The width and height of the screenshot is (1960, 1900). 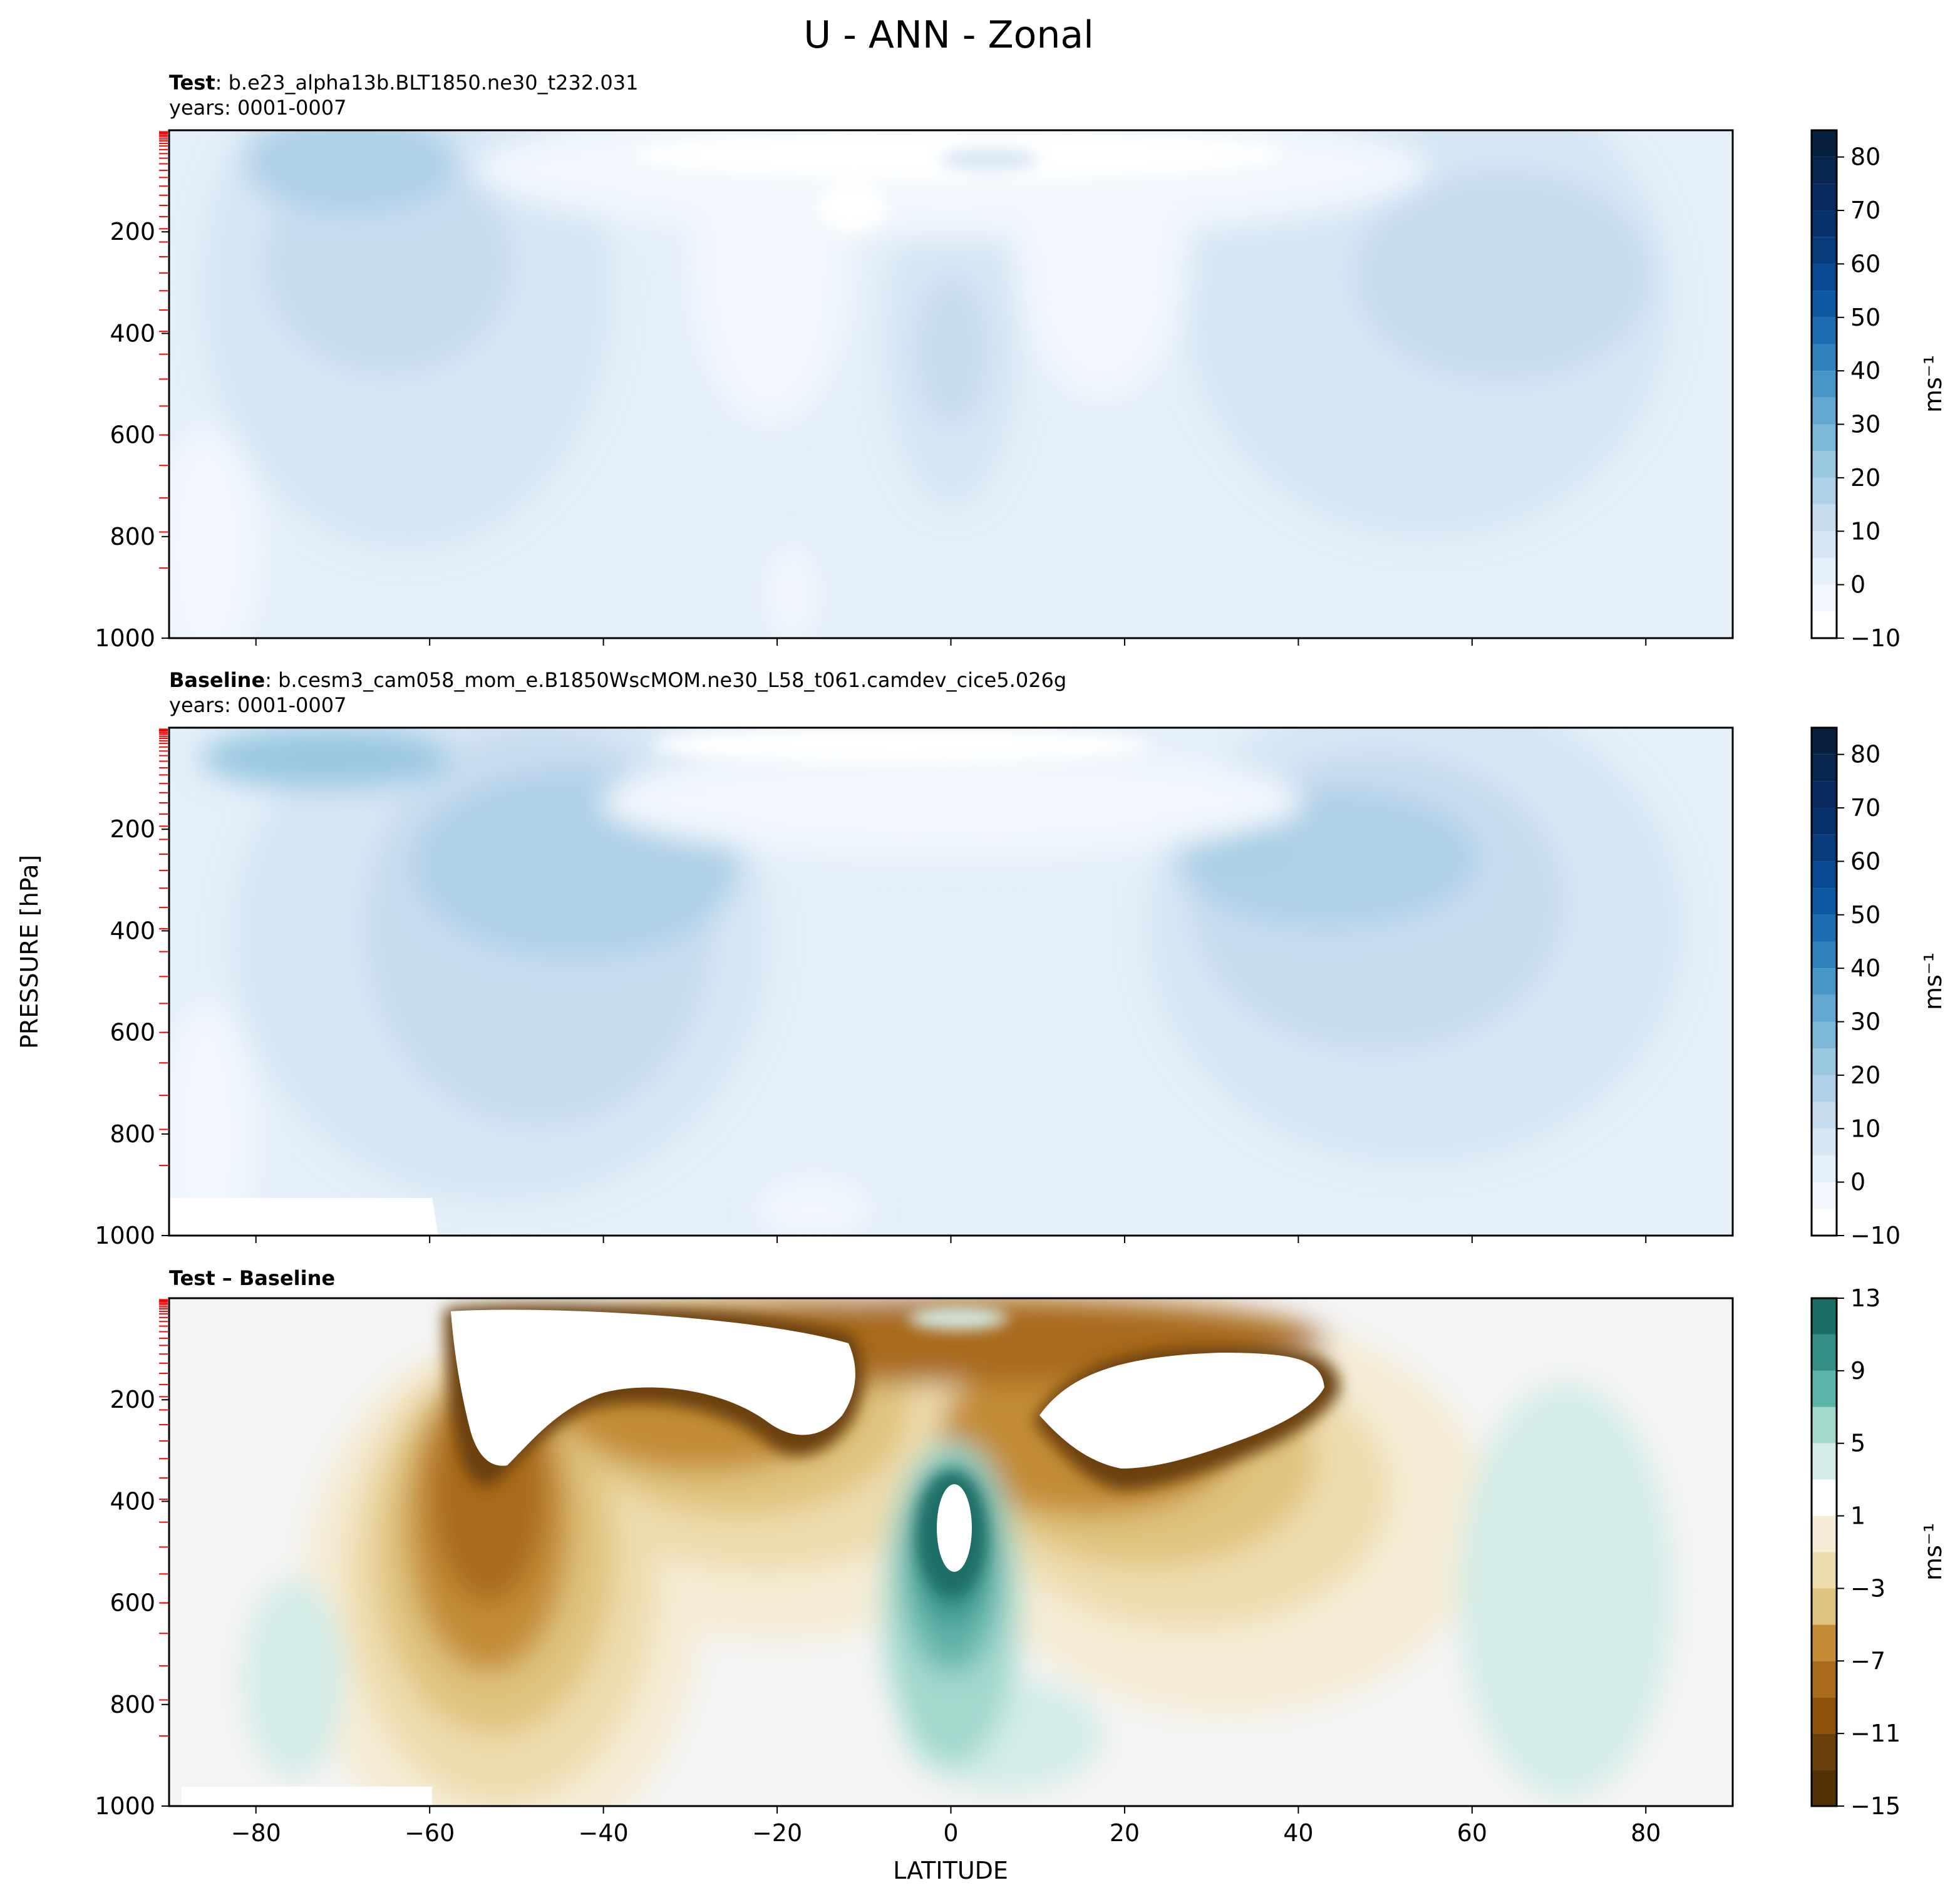 I want to click on test-level-ticks, so click(x=163, y=350).